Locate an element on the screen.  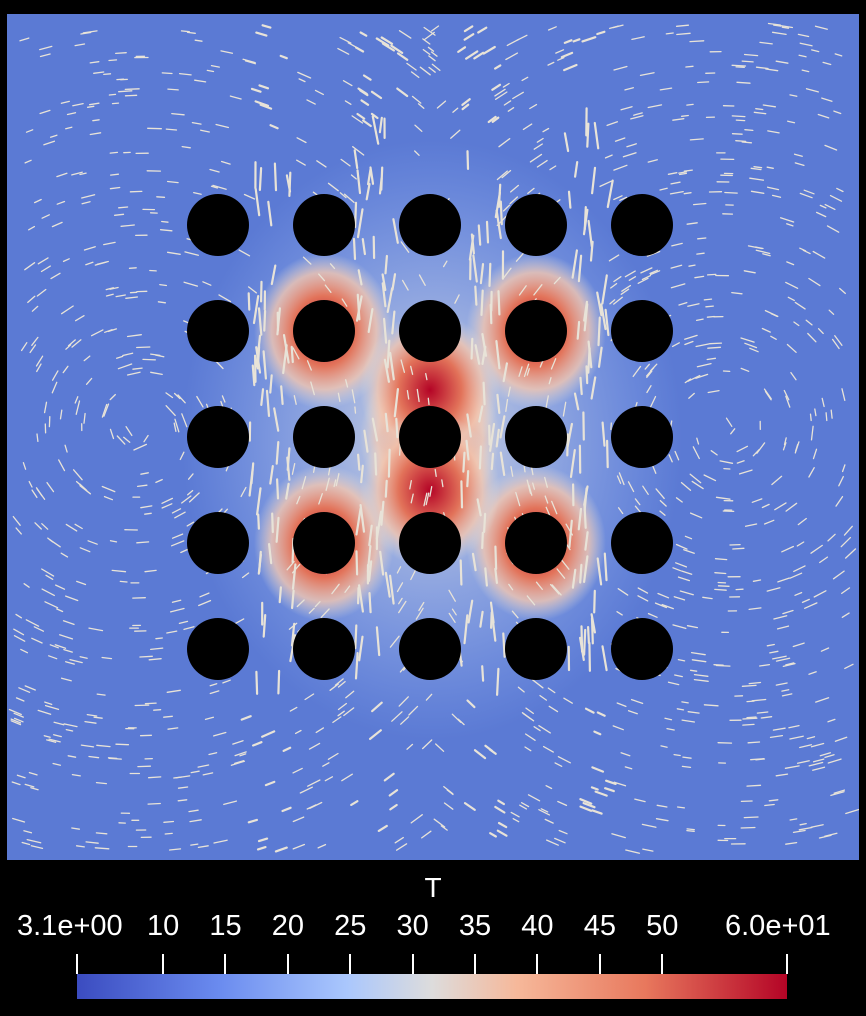
colorbar-tick-label: 40 is located at coordinates (537, 926).